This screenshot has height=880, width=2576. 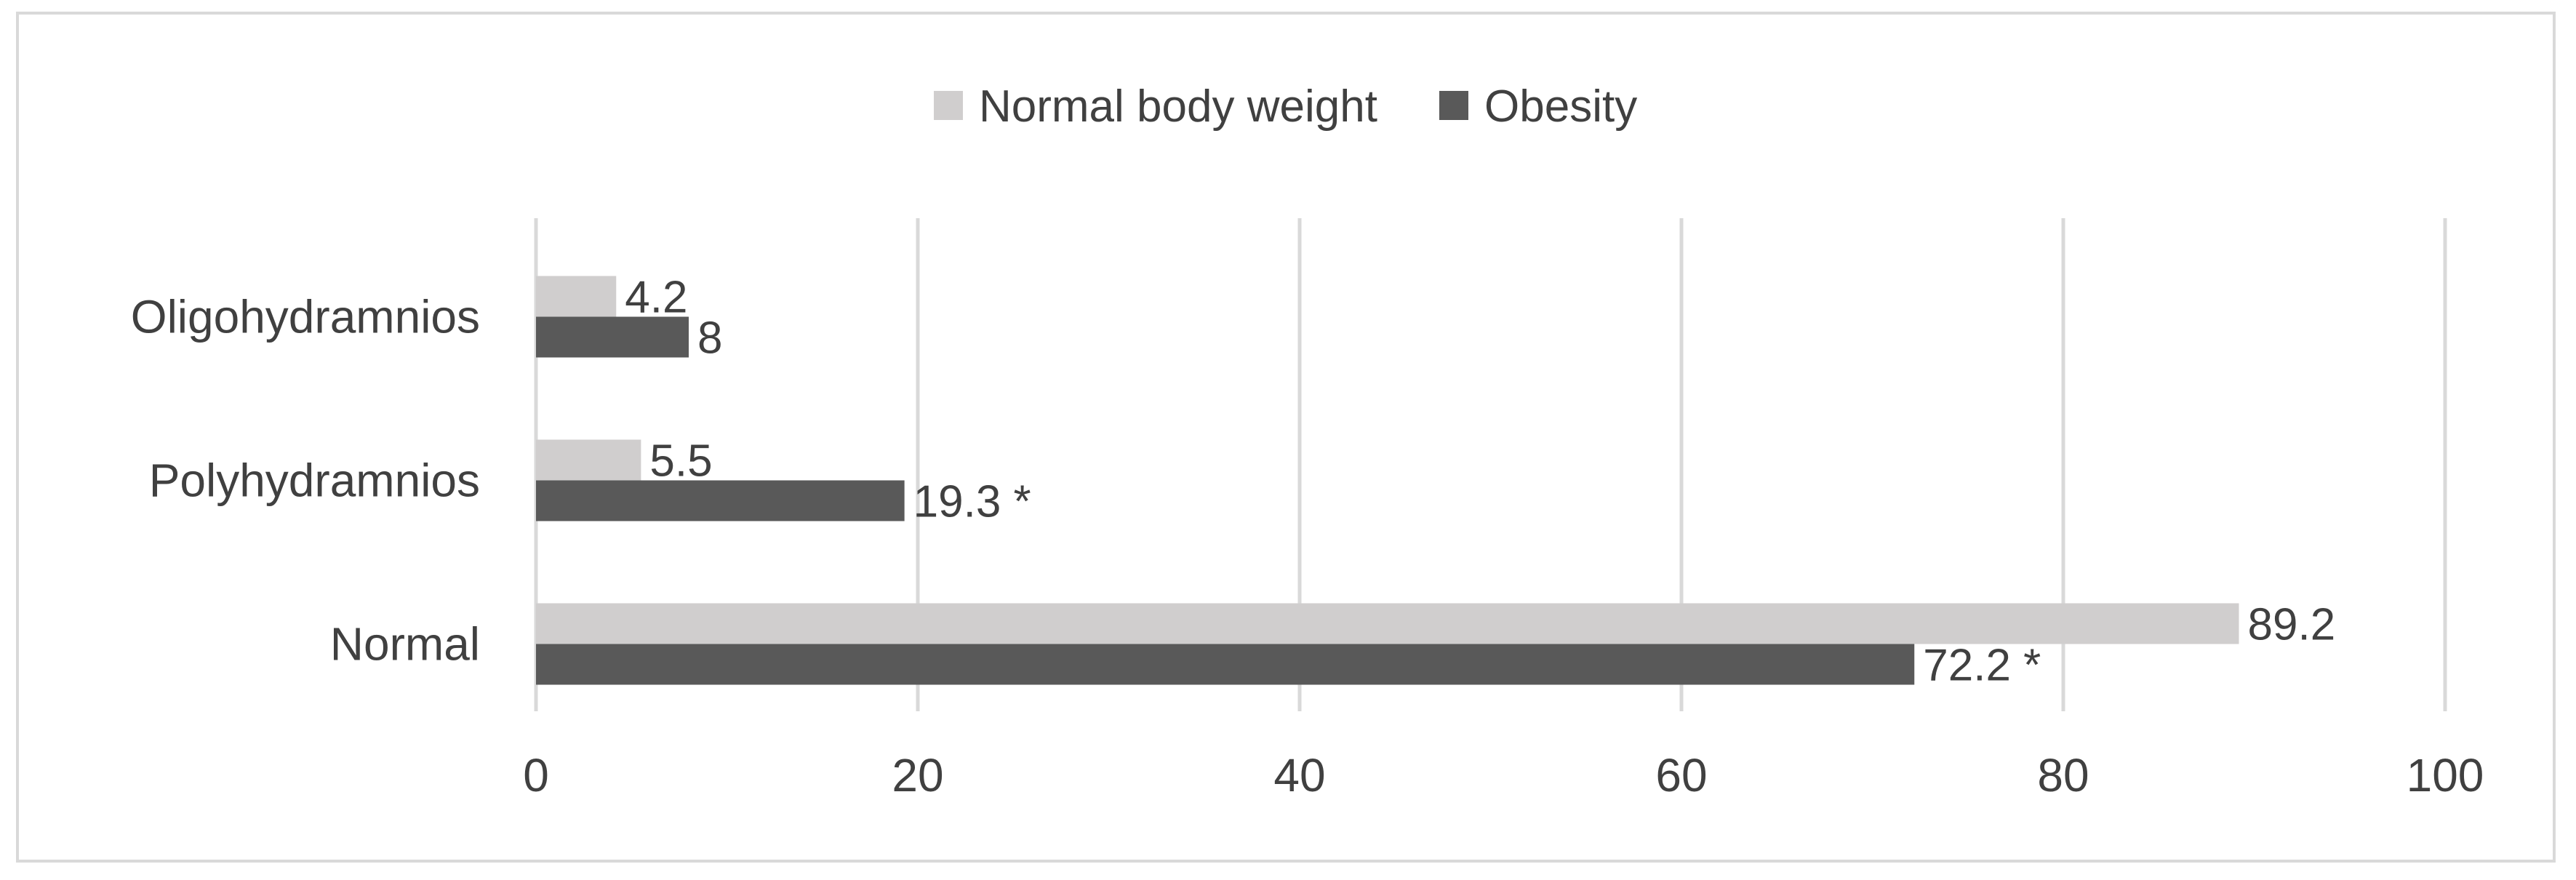 I want to click on data-label-normal-body-weight-polyhydramnios: 5.5, so click(x=680, y=461).